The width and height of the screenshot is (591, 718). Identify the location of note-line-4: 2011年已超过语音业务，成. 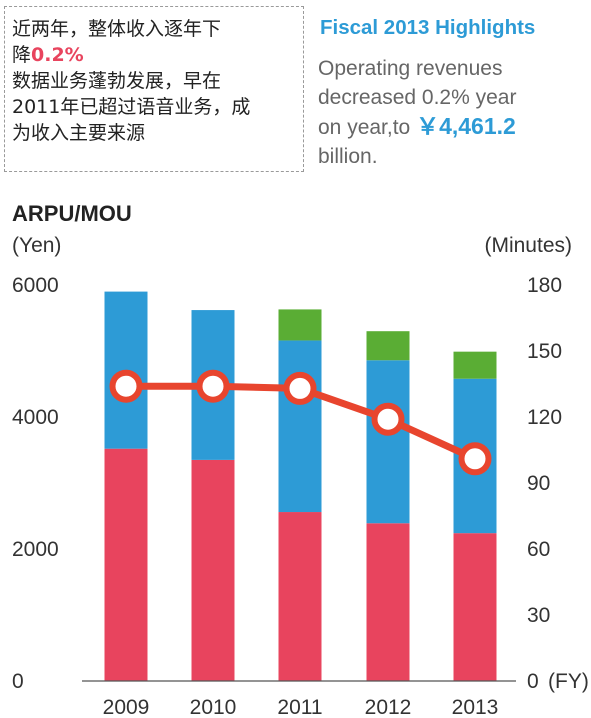
(131, 107).